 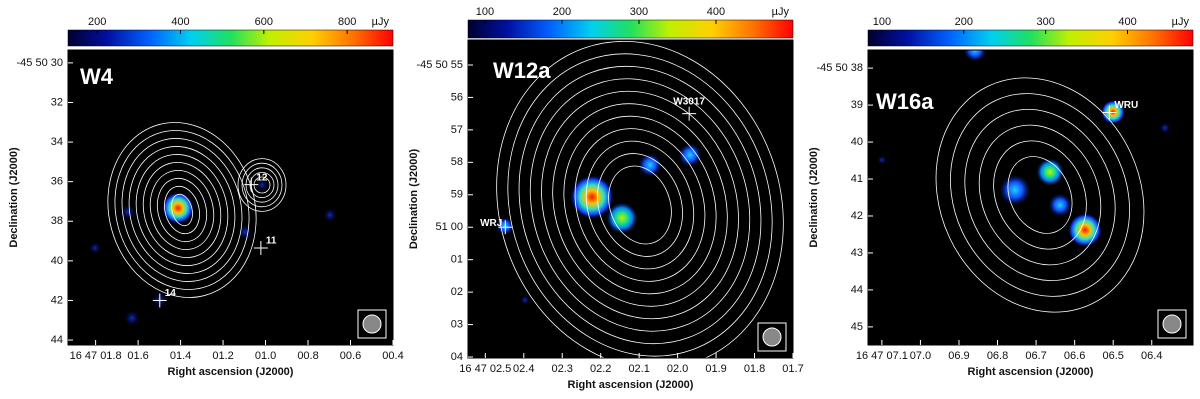 What do you see at coordinates (522, 70) in the screenshot?
I see `panel-title: W12a` at bounding box center [522, 70].